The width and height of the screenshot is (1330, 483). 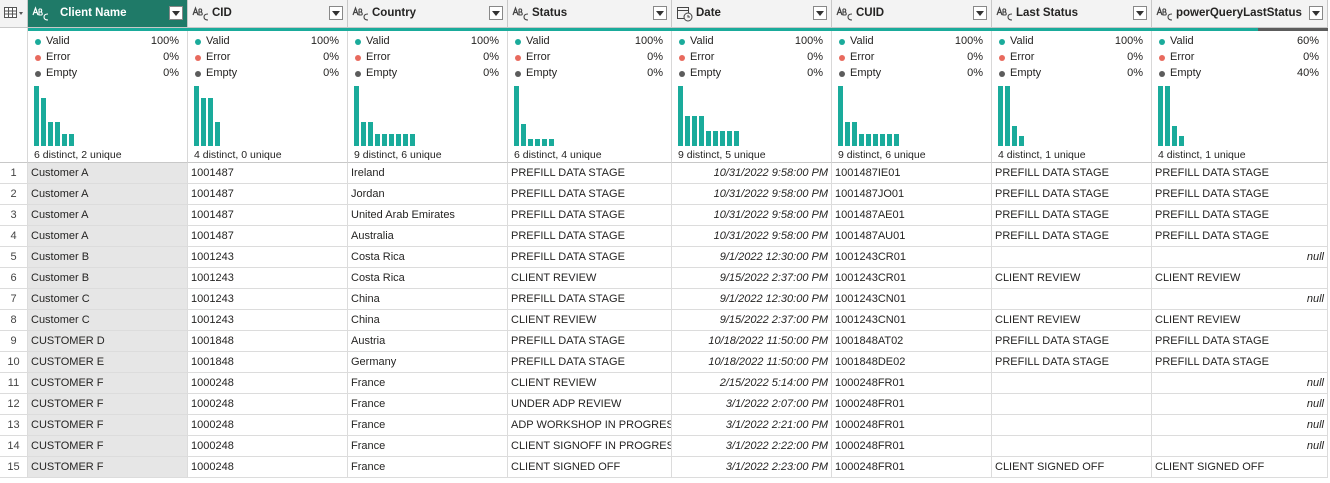 I want to click on table-cell: CLIENT SIGNOFF IN PROGRESS, so click(x=590, y=446).